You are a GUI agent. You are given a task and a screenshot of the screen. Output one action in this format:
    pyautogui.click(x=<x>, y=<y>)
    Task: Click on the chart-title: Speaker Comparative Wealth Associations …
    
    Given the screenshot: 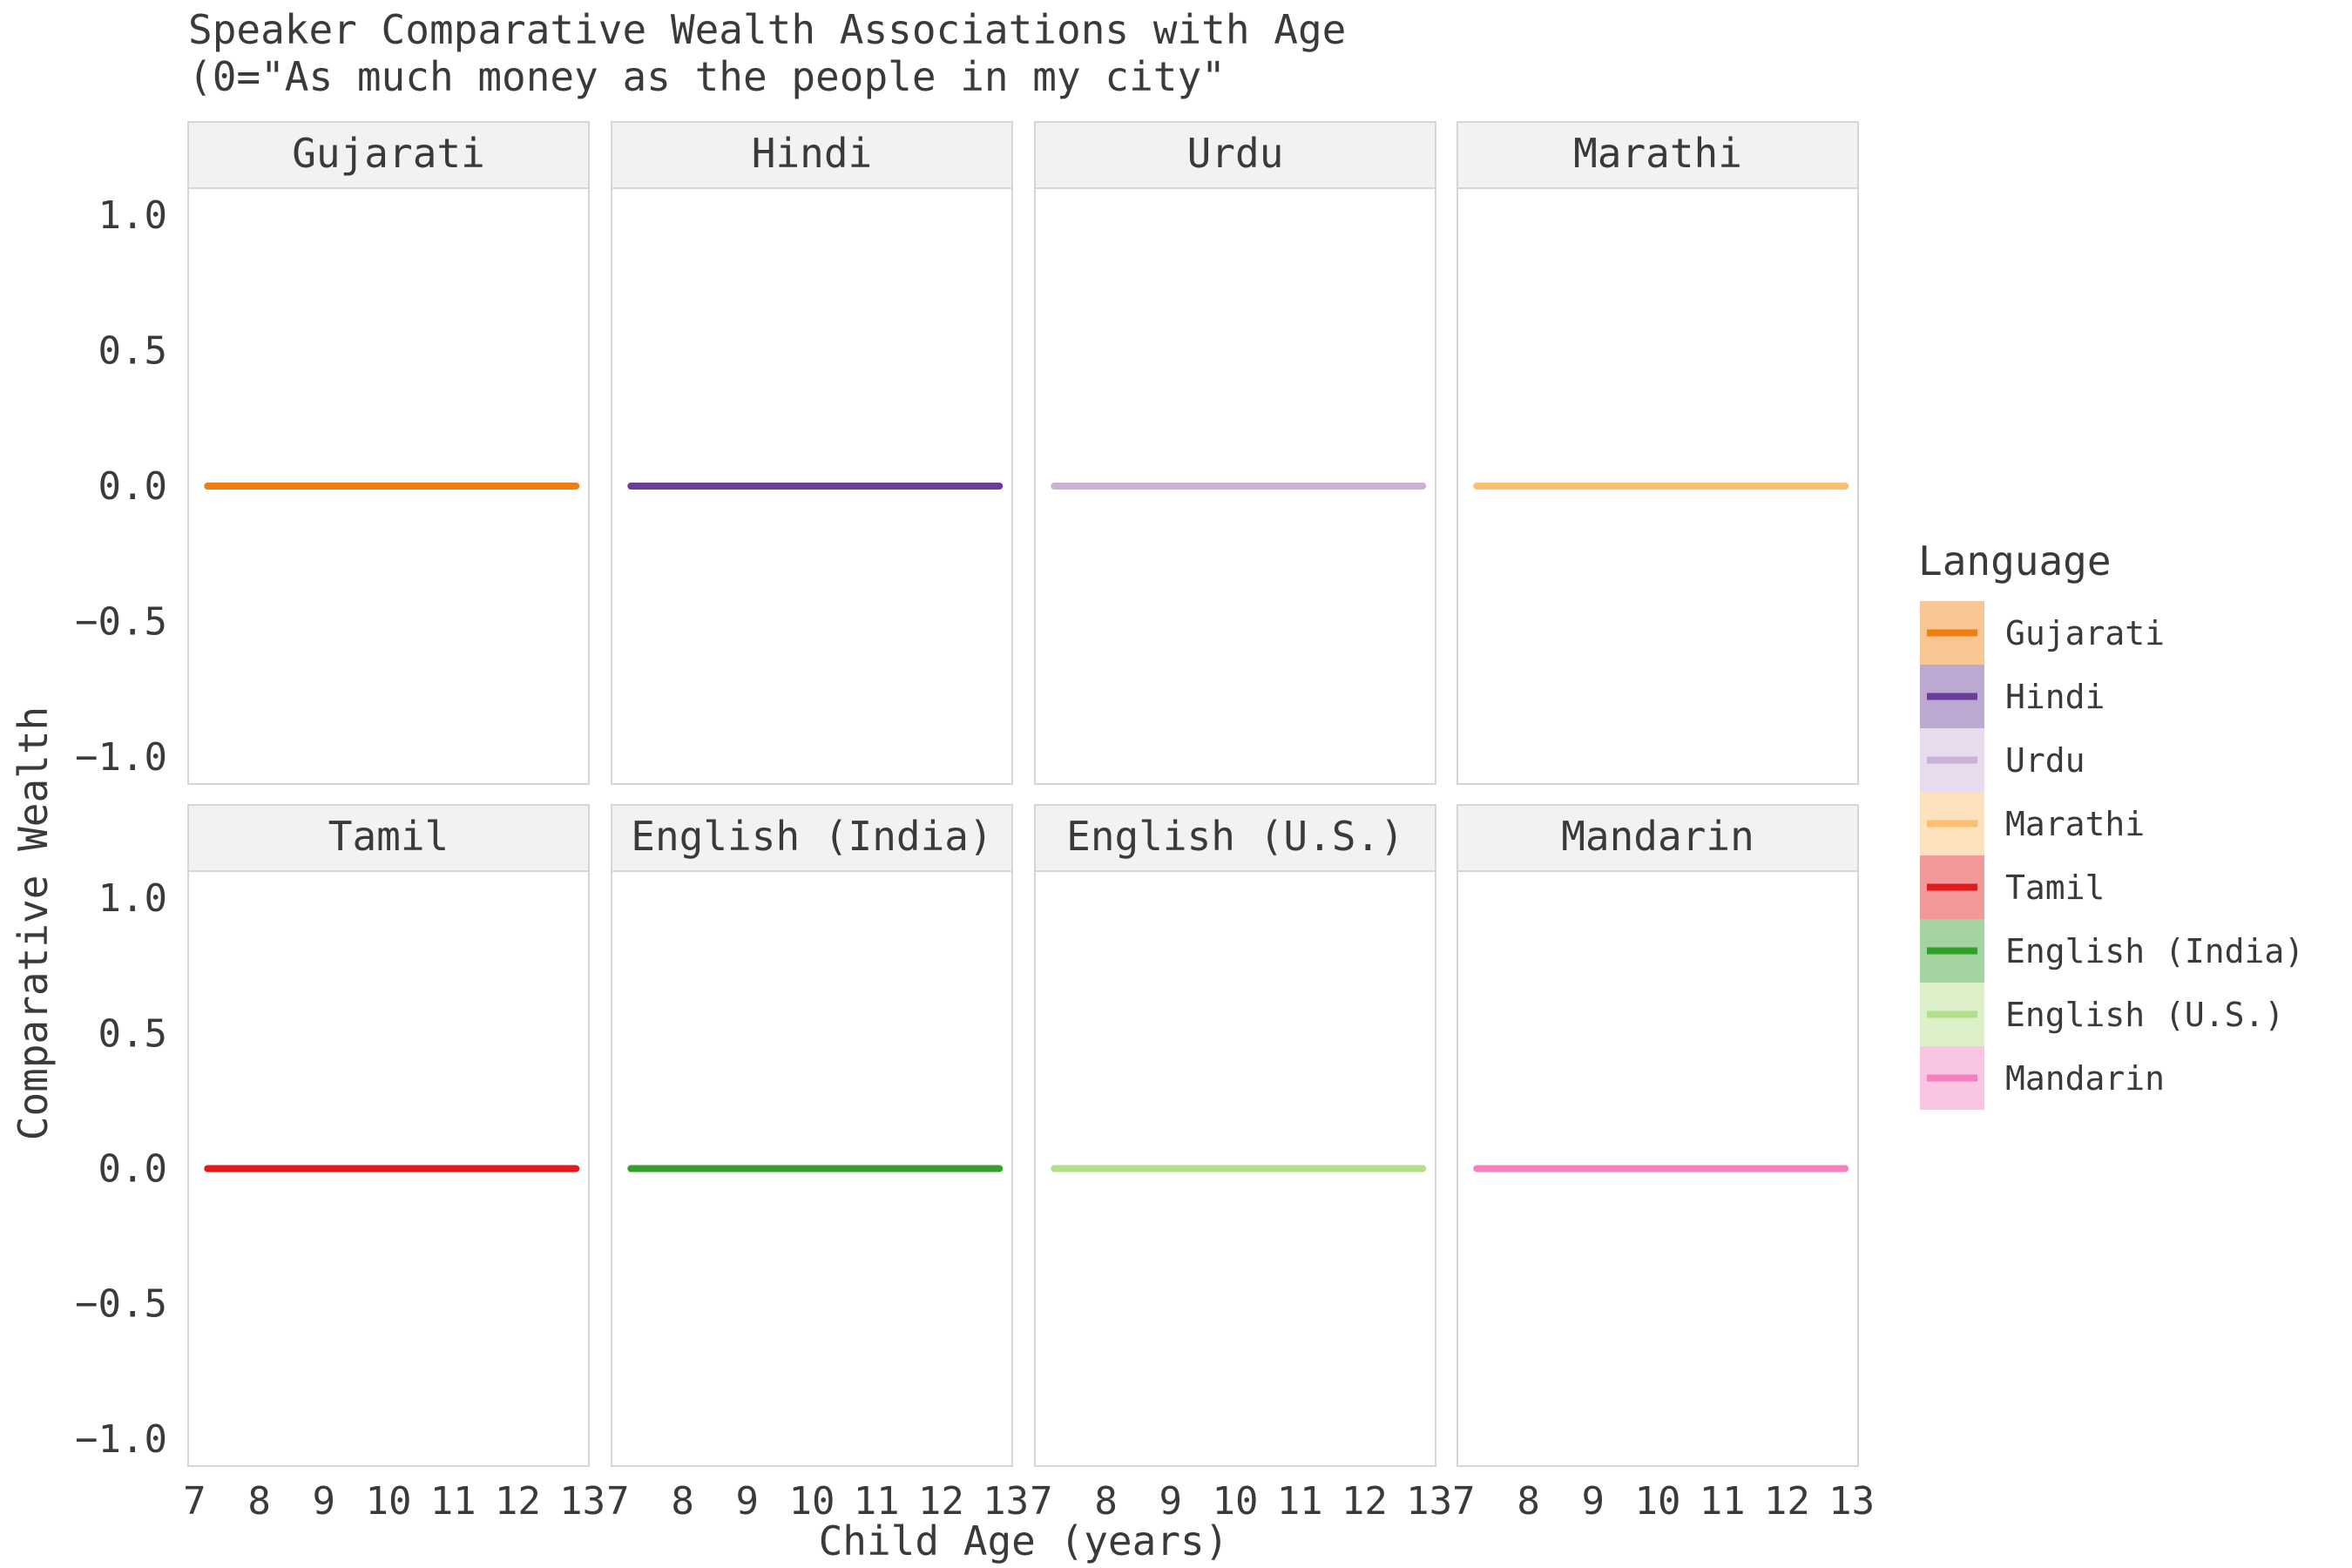 What is the action you would take?
    pyautogui.click(x=767, y=29)
    